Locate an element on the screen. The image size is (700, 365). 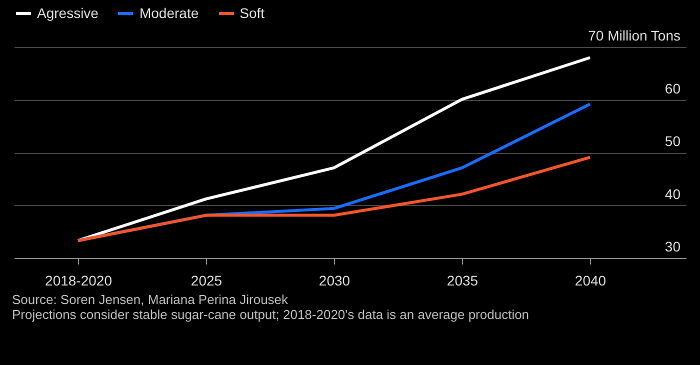
y-tick-label: 30 is located at coordinates (672, 246).